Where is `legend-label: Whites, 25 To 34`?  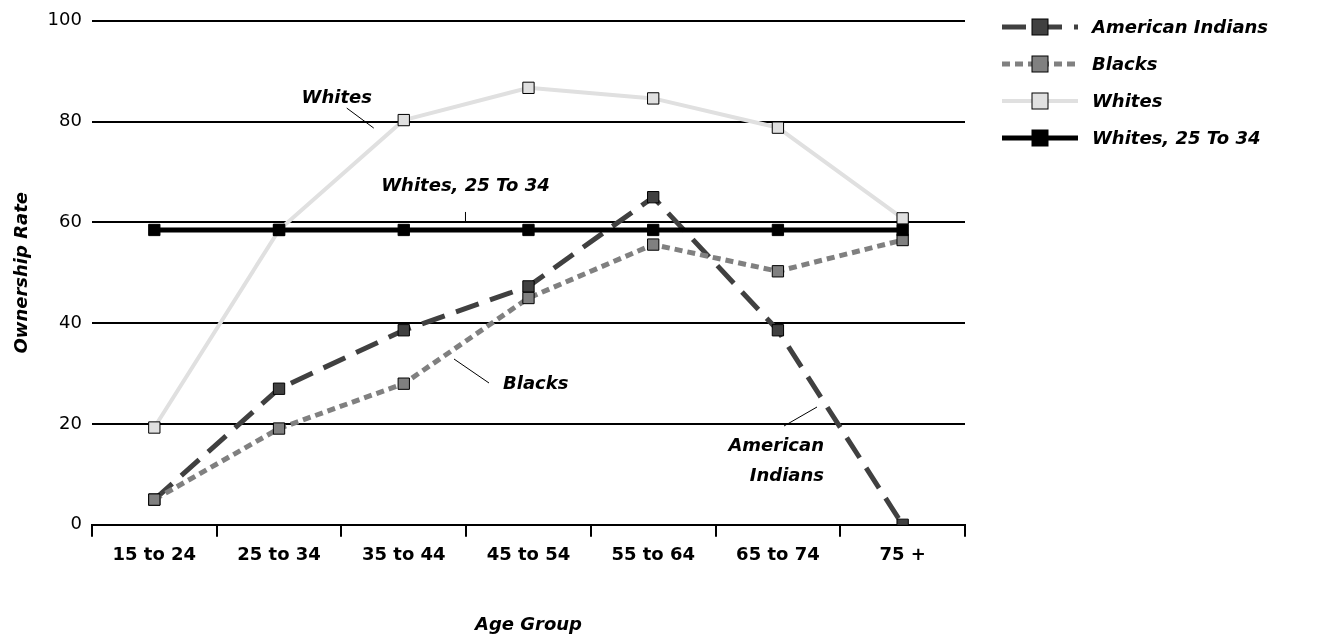
legend-label: Whites, 25 To 34 is located at coordinates (1176, 137).